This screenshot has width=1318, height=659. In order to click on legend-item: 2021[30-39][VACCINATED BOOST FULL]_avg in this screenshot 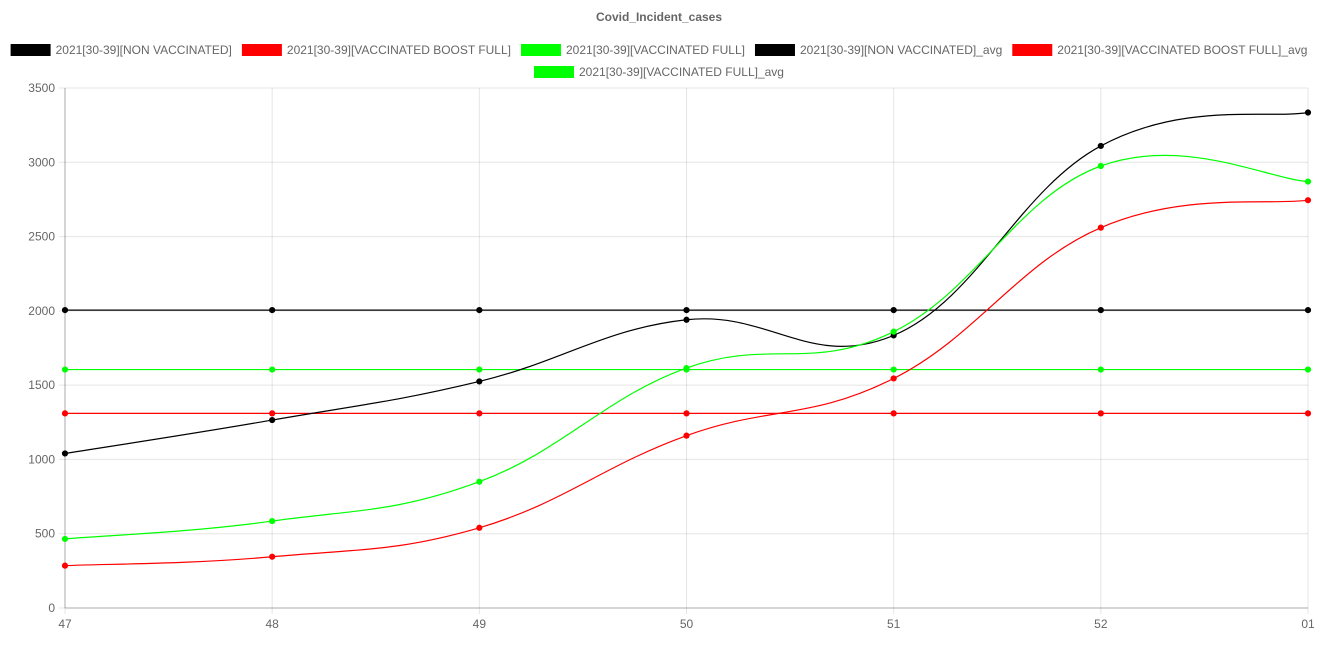, I will do `click(1159, 50)`.